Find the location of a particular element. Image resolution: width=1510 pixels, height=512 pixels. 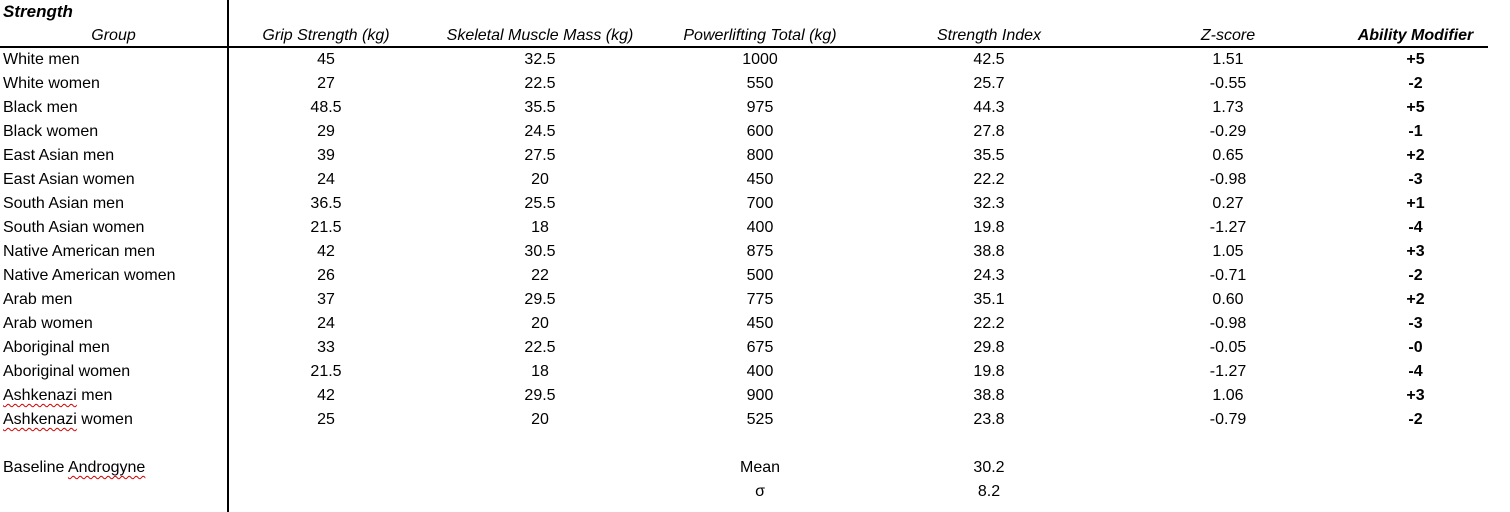

col-header-ability-modifier: Ability Modifier is located at coordinates (1415, 35).